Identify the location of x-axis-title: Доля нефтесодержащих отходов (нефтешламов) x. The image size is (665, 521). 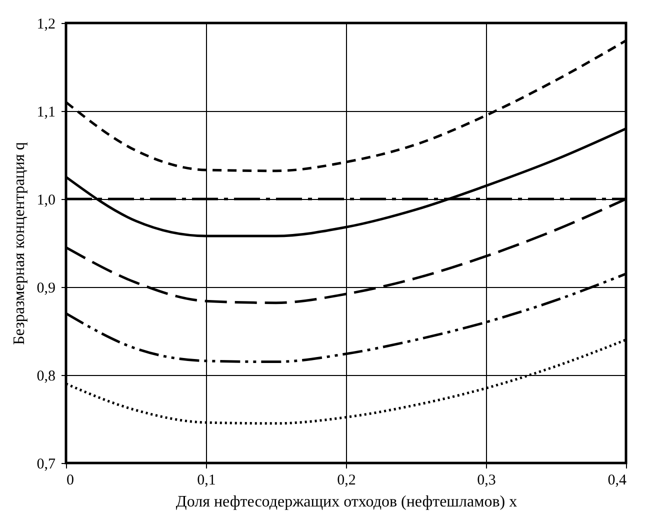
(347, 502).